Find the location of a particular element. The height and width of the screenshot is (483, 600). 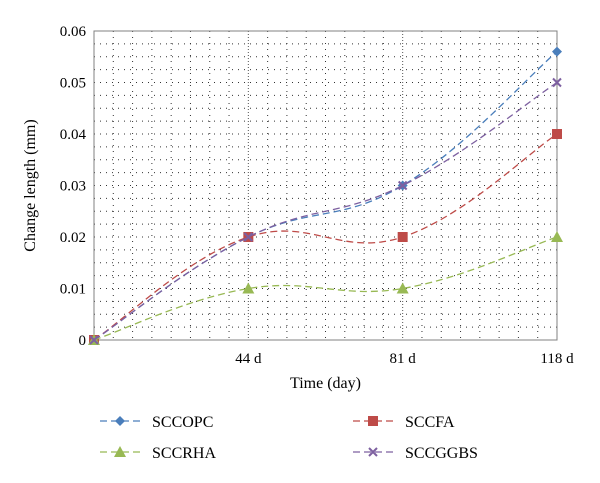

y-axis-label: Change length (mm) is located at coordinates (30, 185).